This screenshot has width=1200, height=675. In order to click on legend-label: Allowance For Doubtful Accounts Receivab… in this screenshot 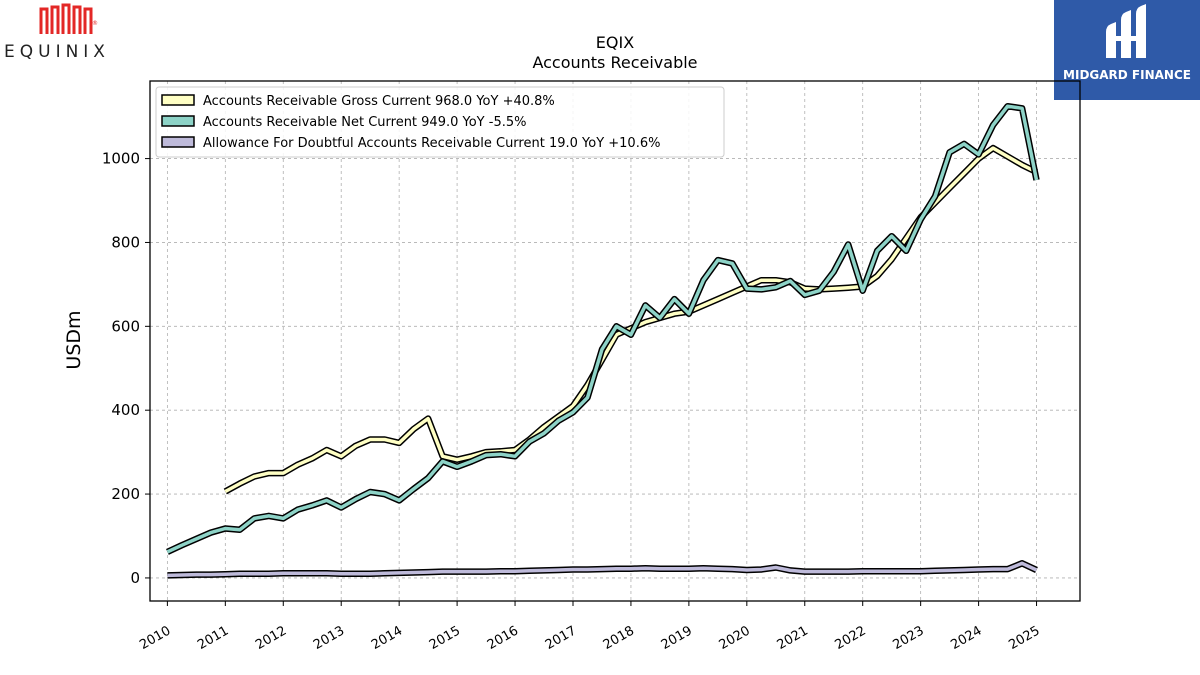, I will do `click(431, 143)`.